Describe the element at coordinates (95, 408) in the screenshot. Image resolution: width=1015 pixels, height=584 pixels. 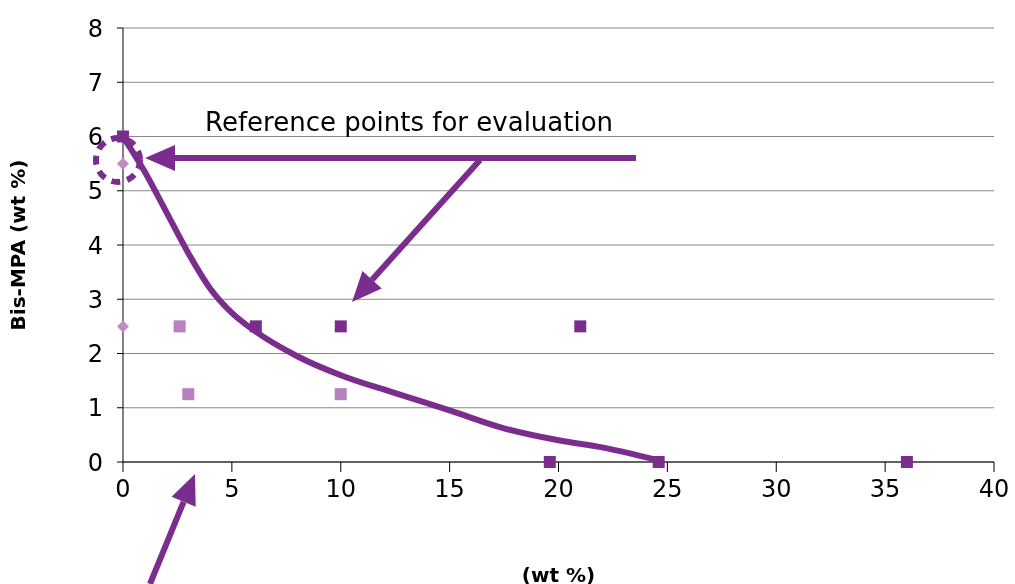
I see `y-tick-label: 1` at that location.